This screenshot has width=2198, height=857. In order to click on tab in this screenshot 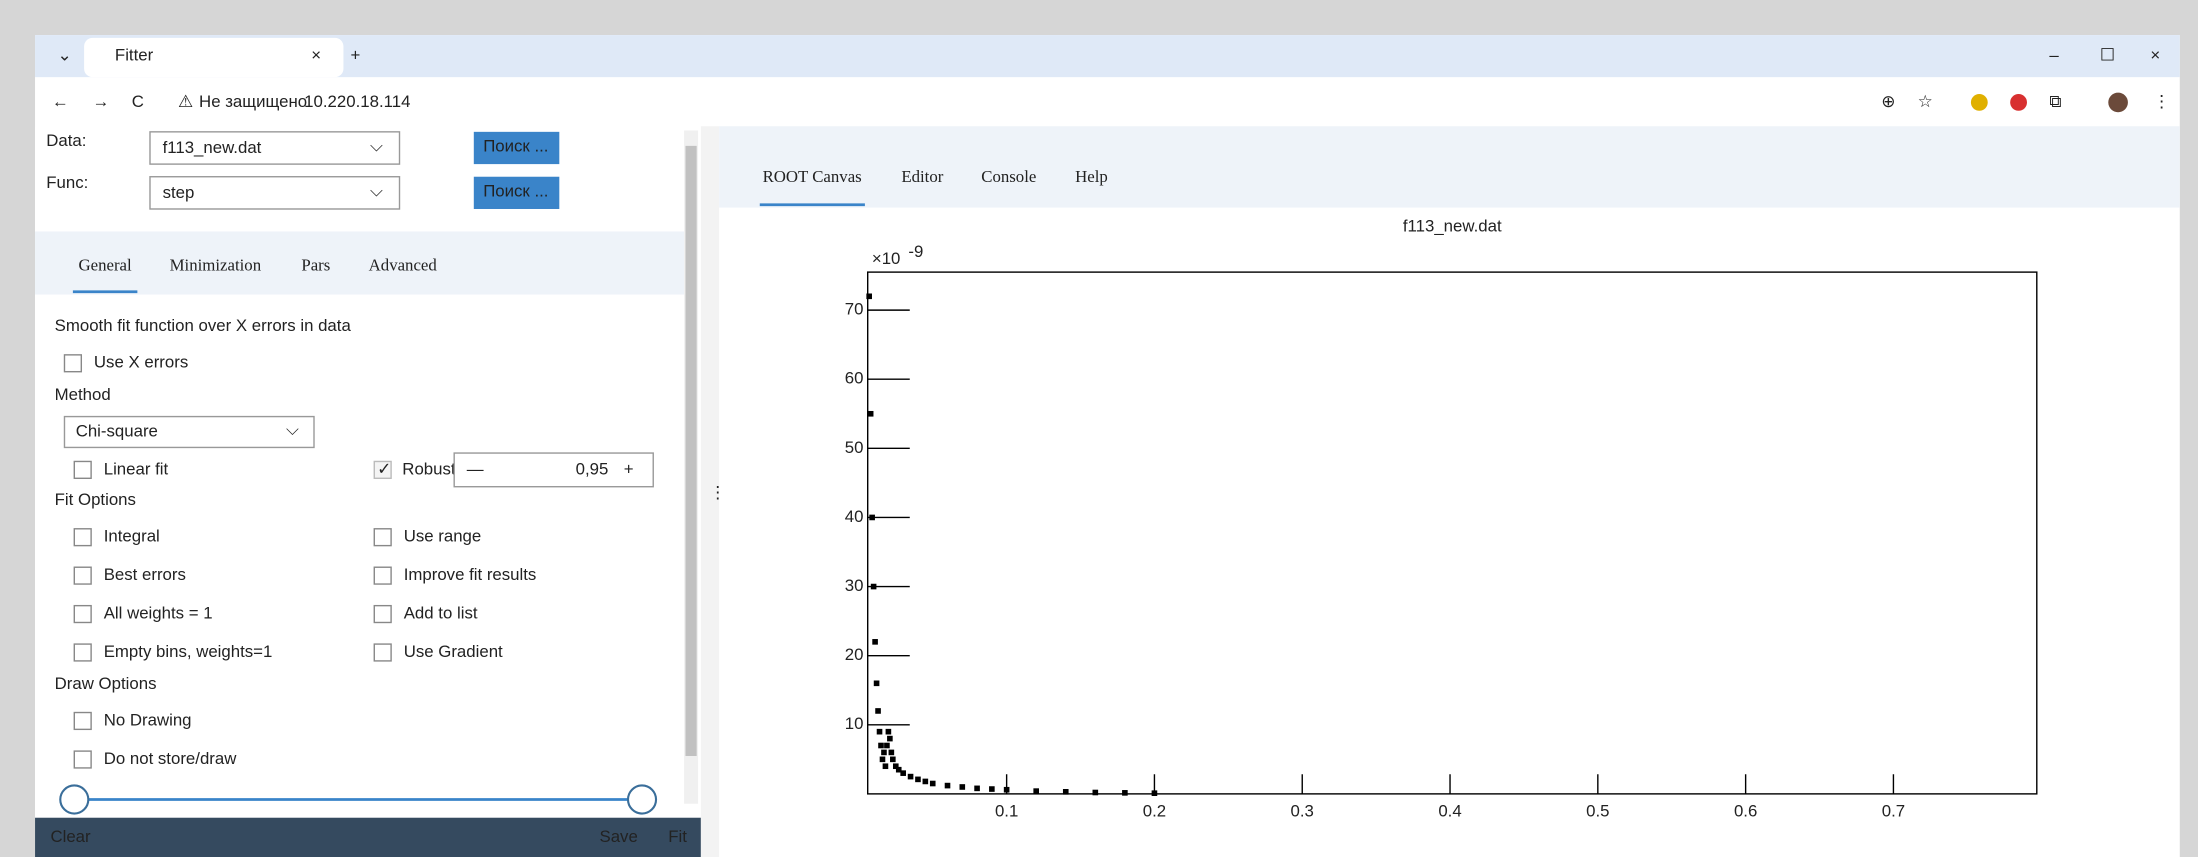, I will do `click(214, 57)`.